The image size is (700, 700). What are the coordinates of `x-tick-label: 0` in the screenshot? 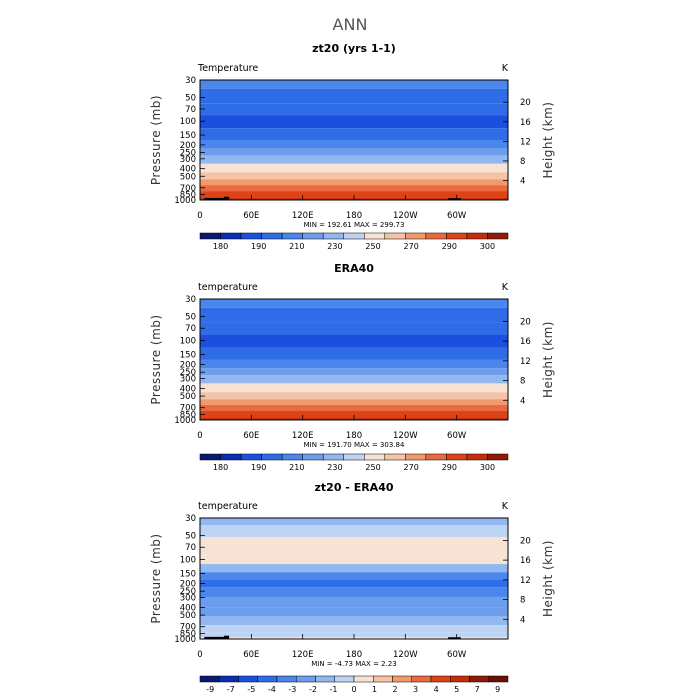 It's located at (199, 216).